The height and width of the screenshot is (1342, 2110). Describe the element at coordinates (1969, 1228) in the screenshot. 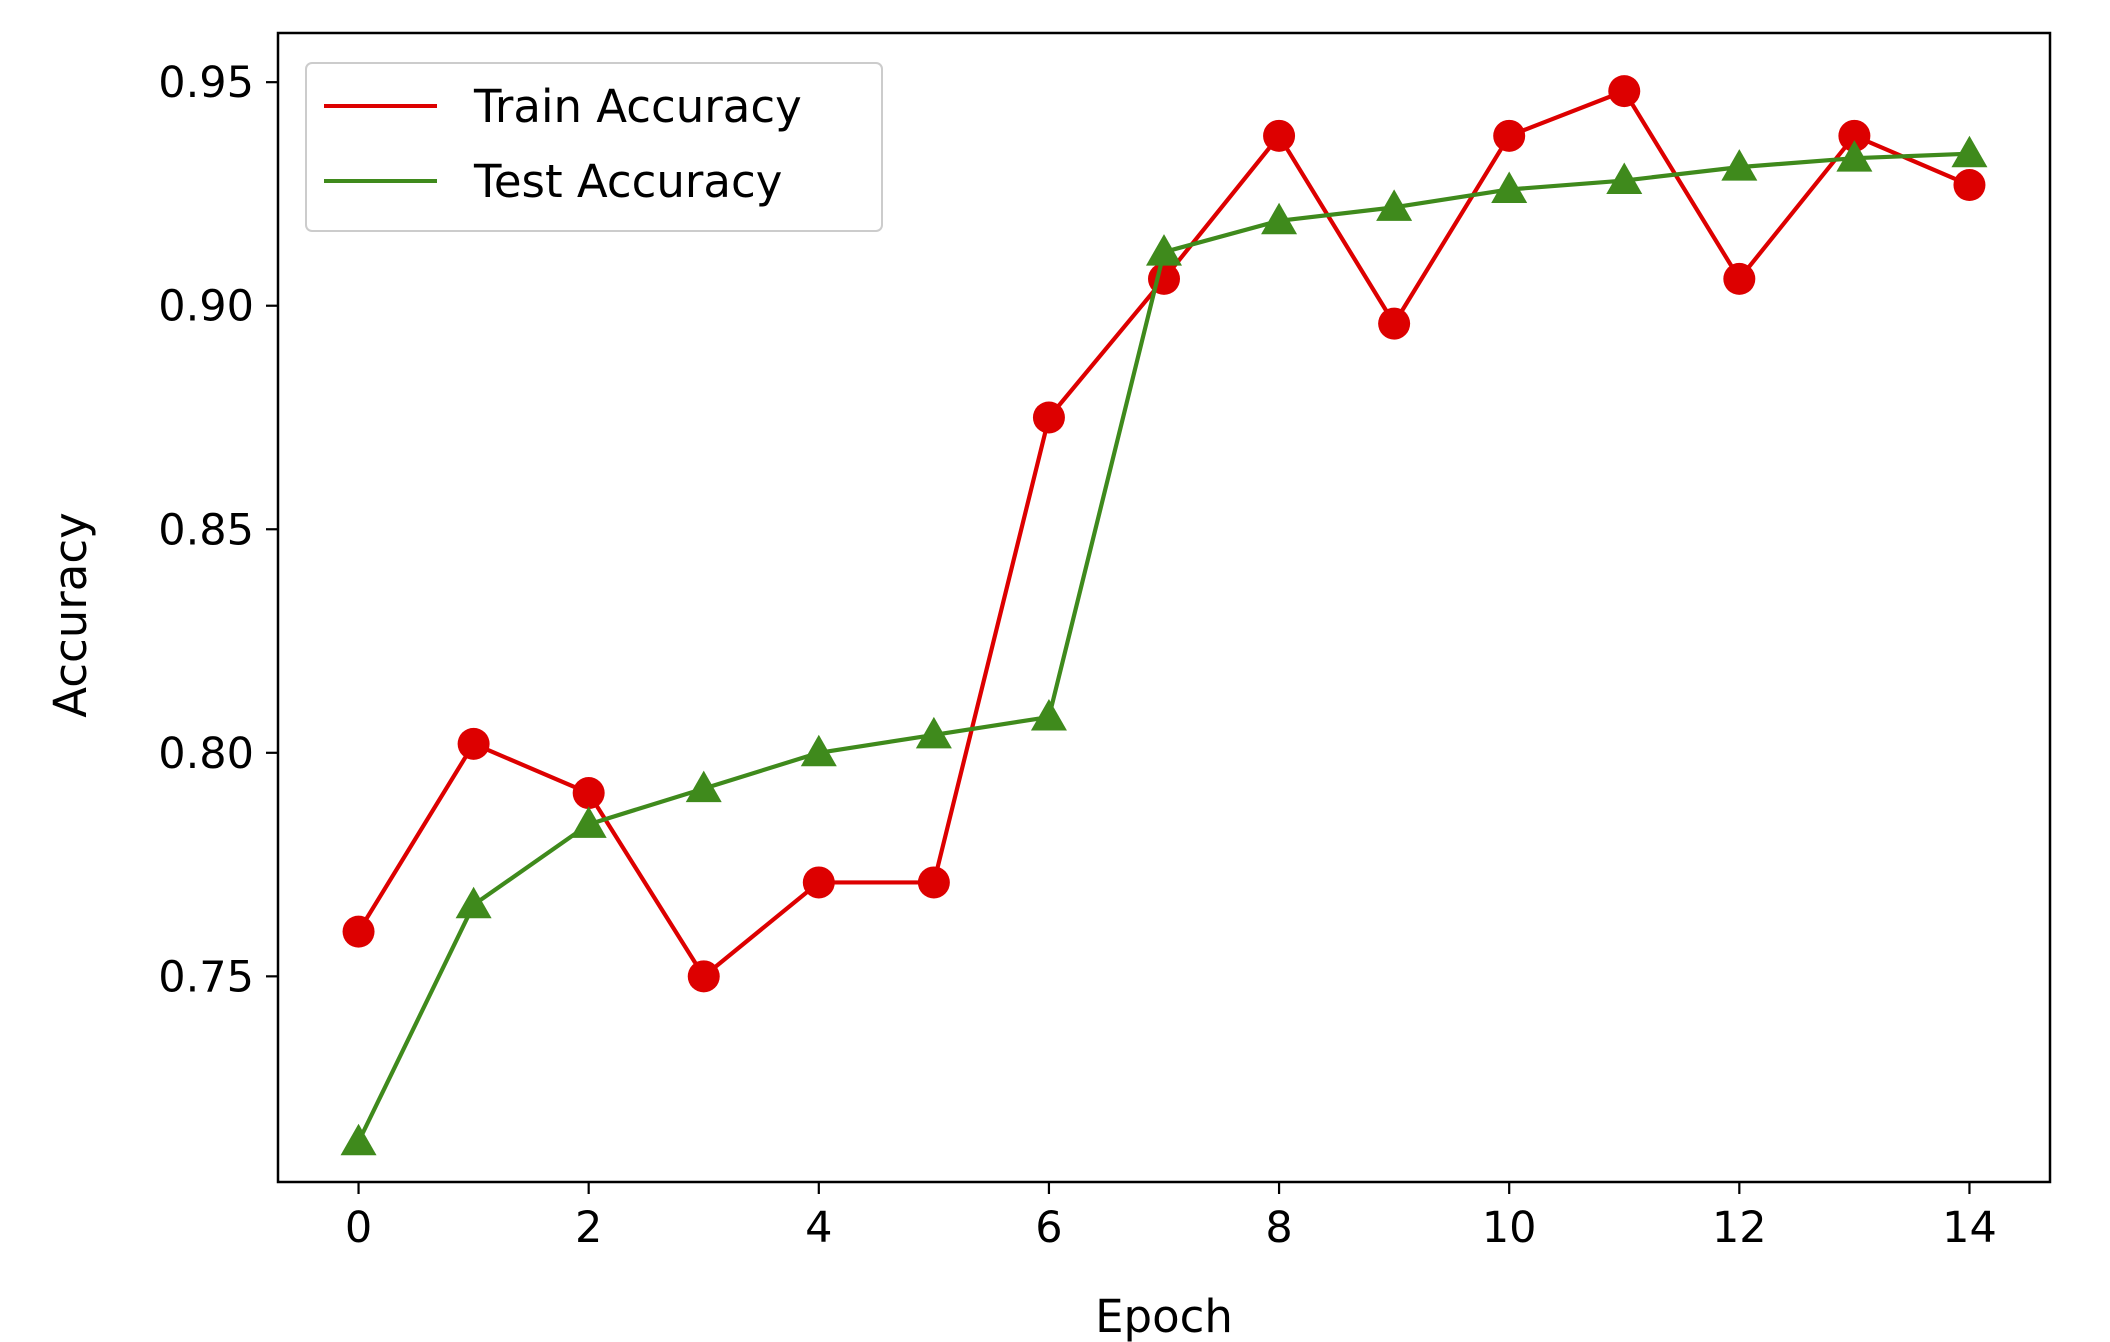

I see `x-tick-label: 14` at that location.